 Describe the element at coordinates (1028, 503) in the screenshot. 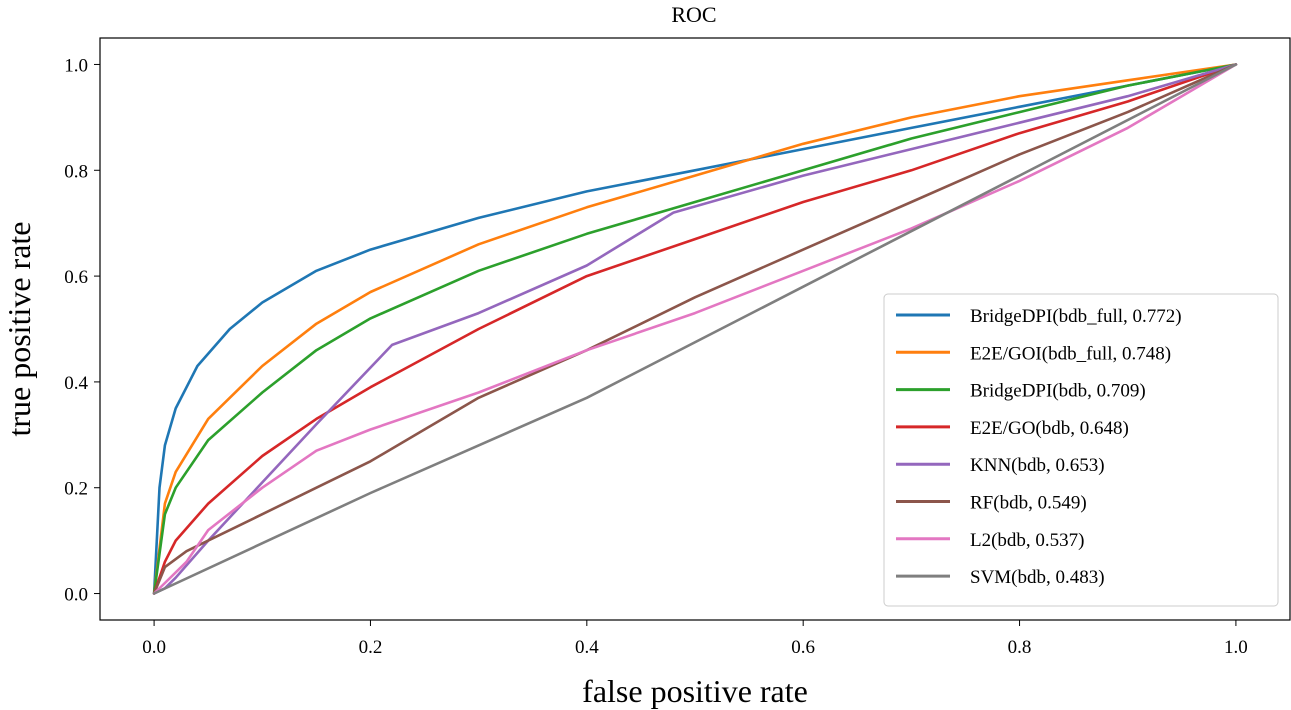

I see `legend-label: RF(bdb, 0.549)` at that location.